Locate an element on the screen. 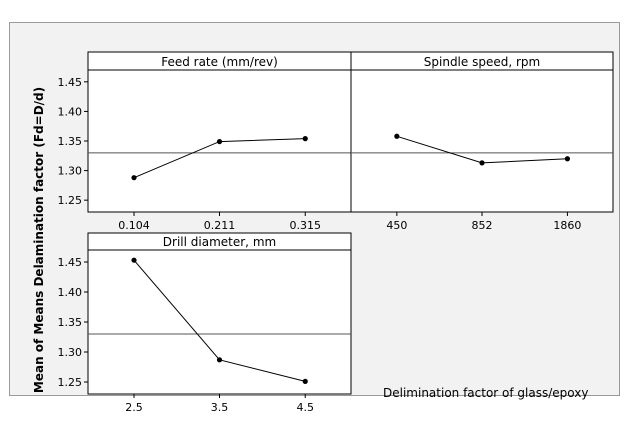  panel-title: Spindle speed, rpm is located at coordinates (482, 62).